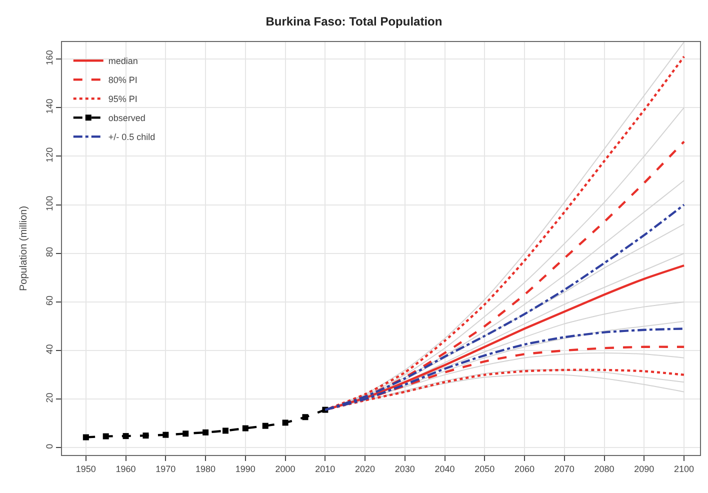 Image resolution: width=708 pixels, height=493 pixels. What do you see at coordinates (132, 137) in the screenshot?
I see `legend-label: +/- 0.5 child` at bounding box center [132, 137].